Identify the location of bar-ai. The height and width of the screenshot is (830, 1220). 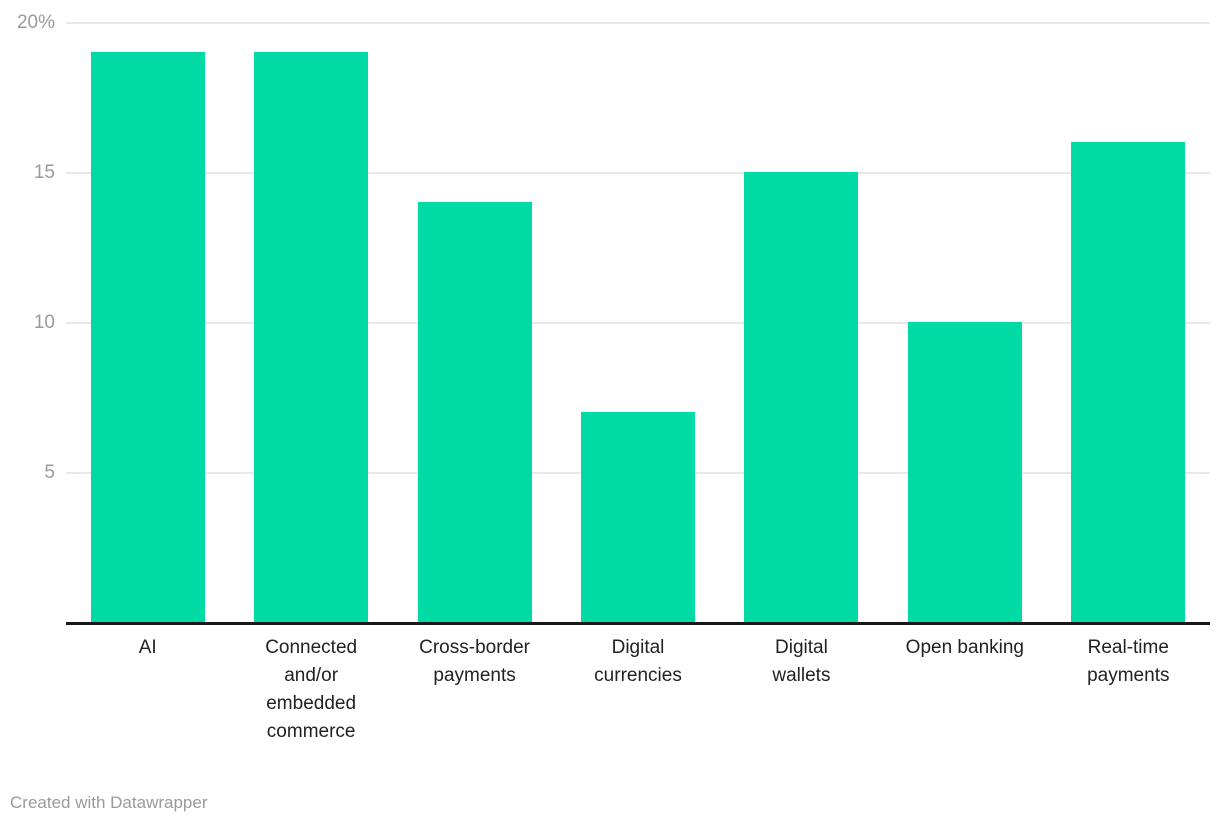
(147, 337).